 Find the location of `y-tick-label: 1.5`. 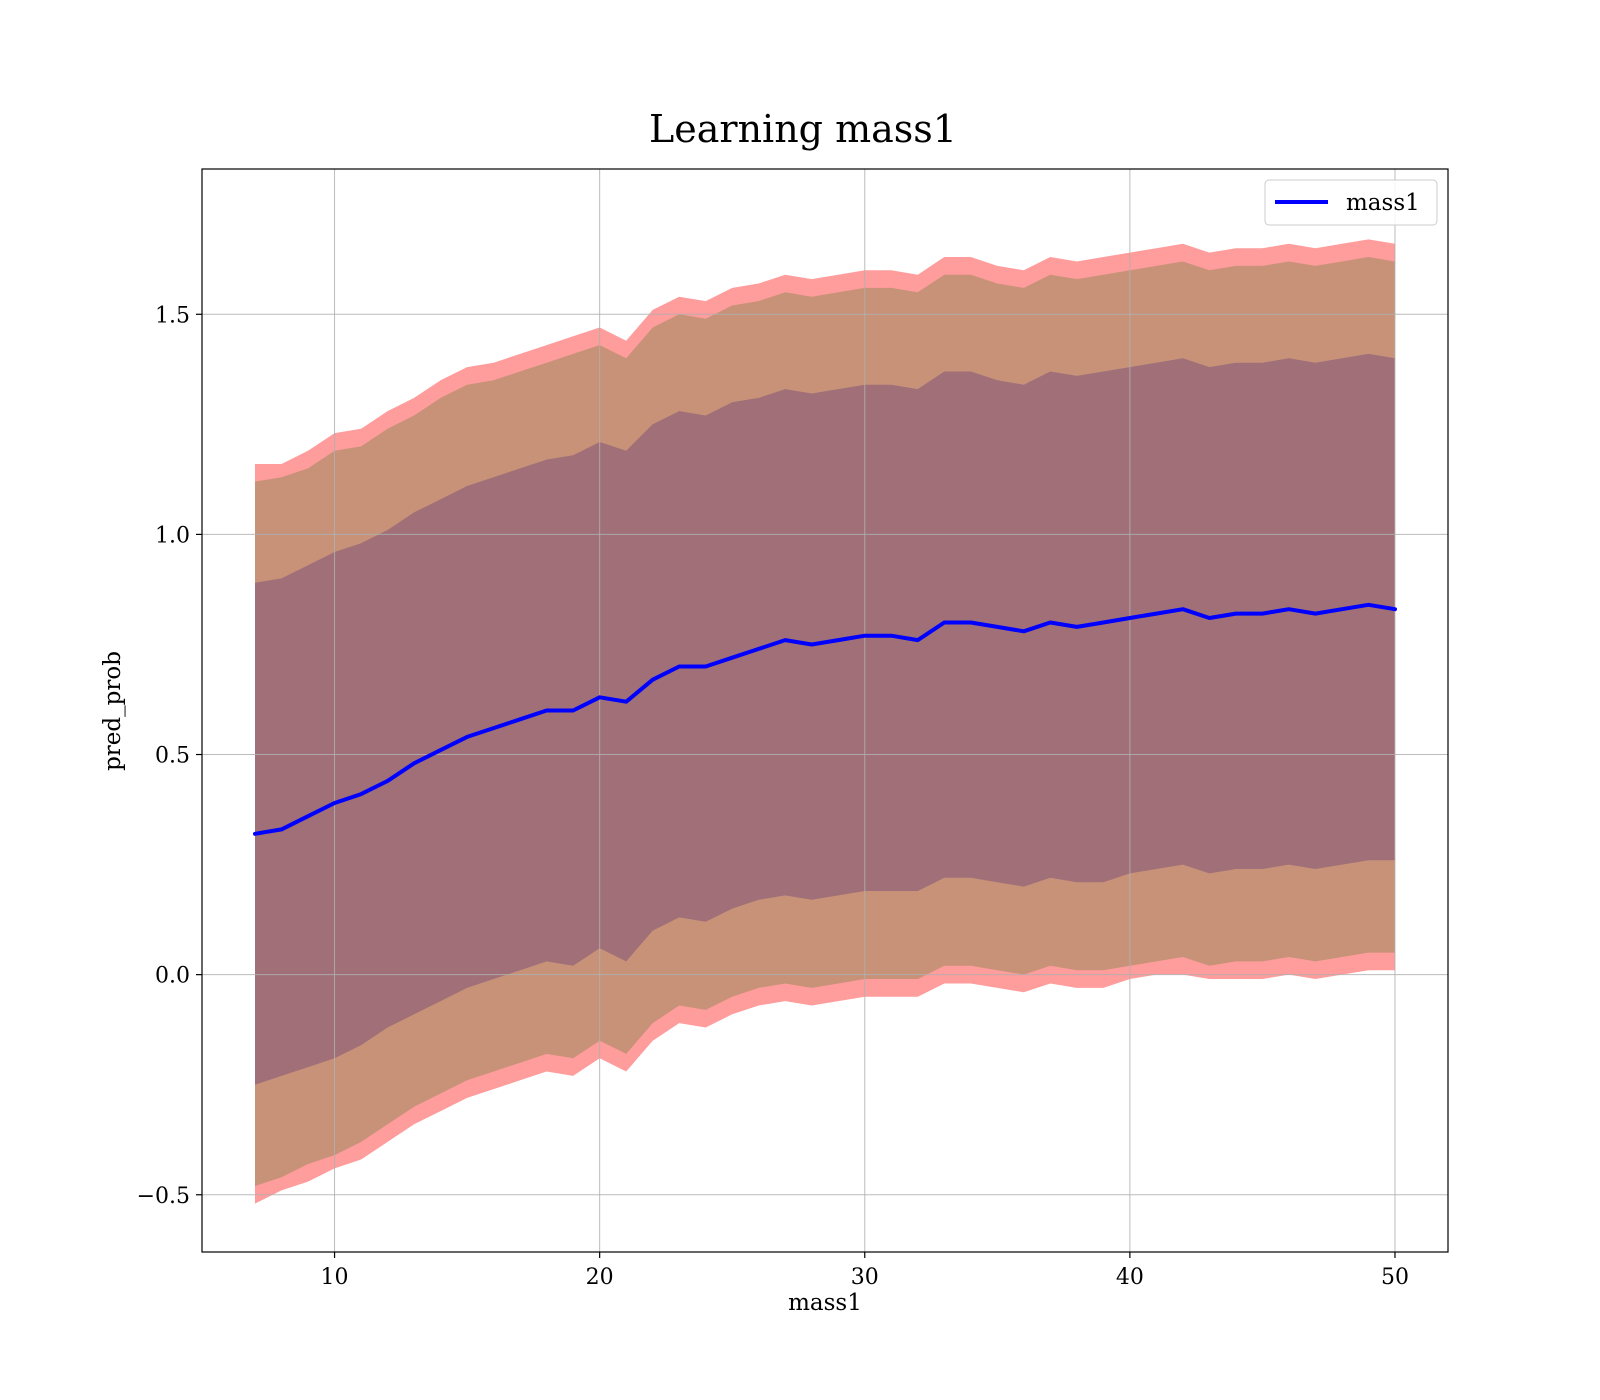

y-tick-label: 1.5 is located at coordinates (172, 315).